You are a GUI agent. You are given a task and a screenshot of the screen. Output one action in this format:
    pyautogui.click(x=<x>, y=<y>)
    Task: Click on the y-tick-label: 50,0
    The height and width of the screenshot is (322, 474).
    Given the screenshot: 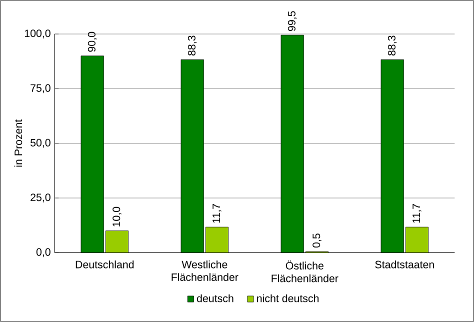 What is the action you would take?
    pyautogui.click(x=40, y=143)
    